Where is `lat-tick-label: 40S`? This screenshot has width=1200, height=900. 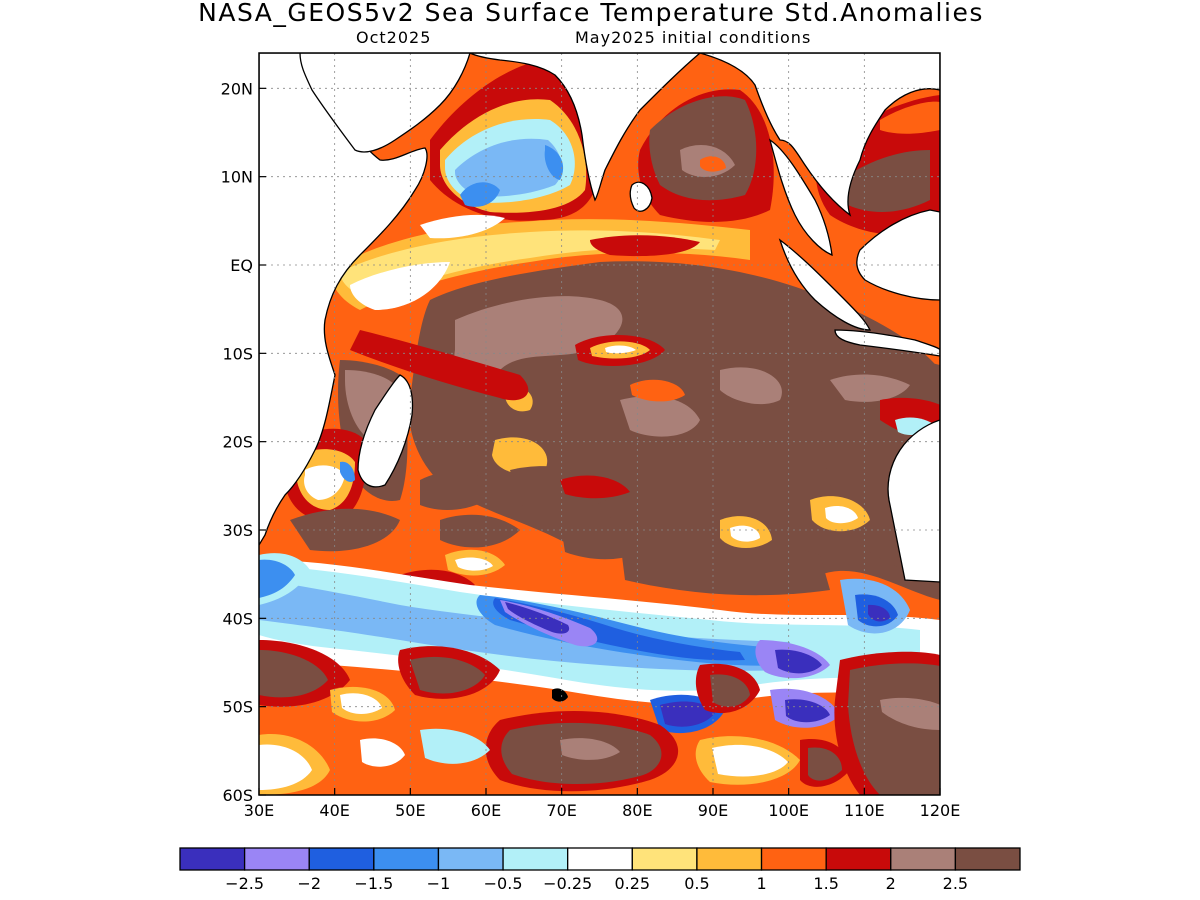 lat-tick-label: 40S is located at coordinates (237, 618).